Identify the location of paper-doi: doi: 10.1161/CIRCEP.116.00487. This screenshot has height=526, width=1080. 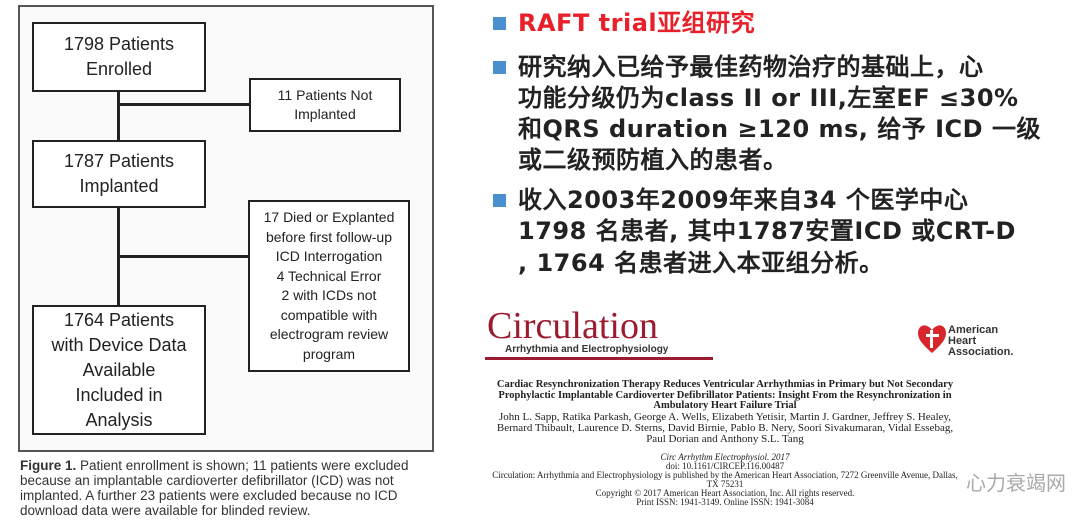
(725, 465).